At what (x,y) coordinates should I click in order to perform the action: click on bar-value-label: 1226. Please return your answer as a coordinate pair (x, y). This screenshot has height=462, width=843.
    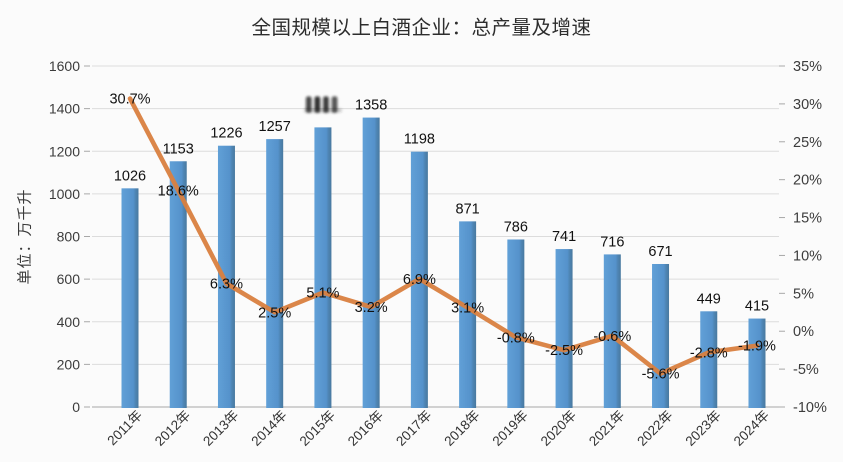
    Looking at the image, I should click on (226, 134).